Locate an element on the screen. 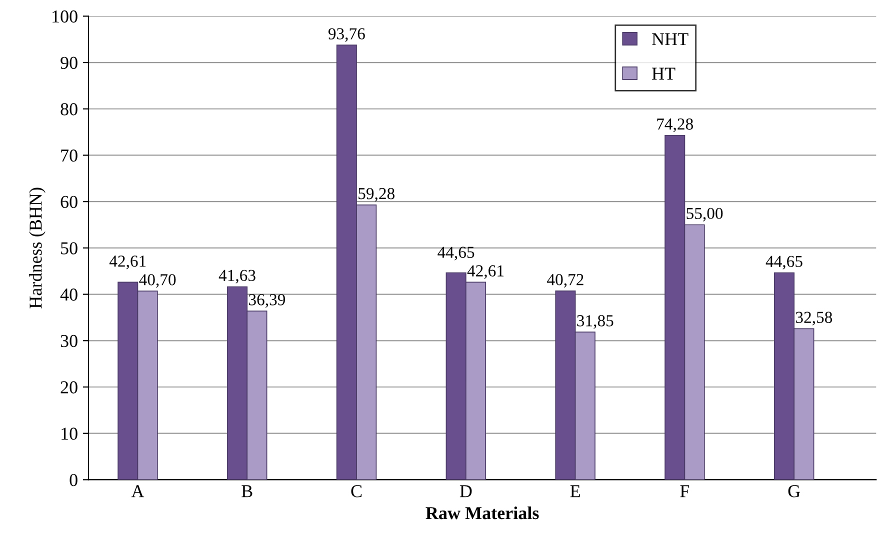 The width and height of the screenshot is (885, 539). data-label: 32,58 is located at coordinates (814, 319).